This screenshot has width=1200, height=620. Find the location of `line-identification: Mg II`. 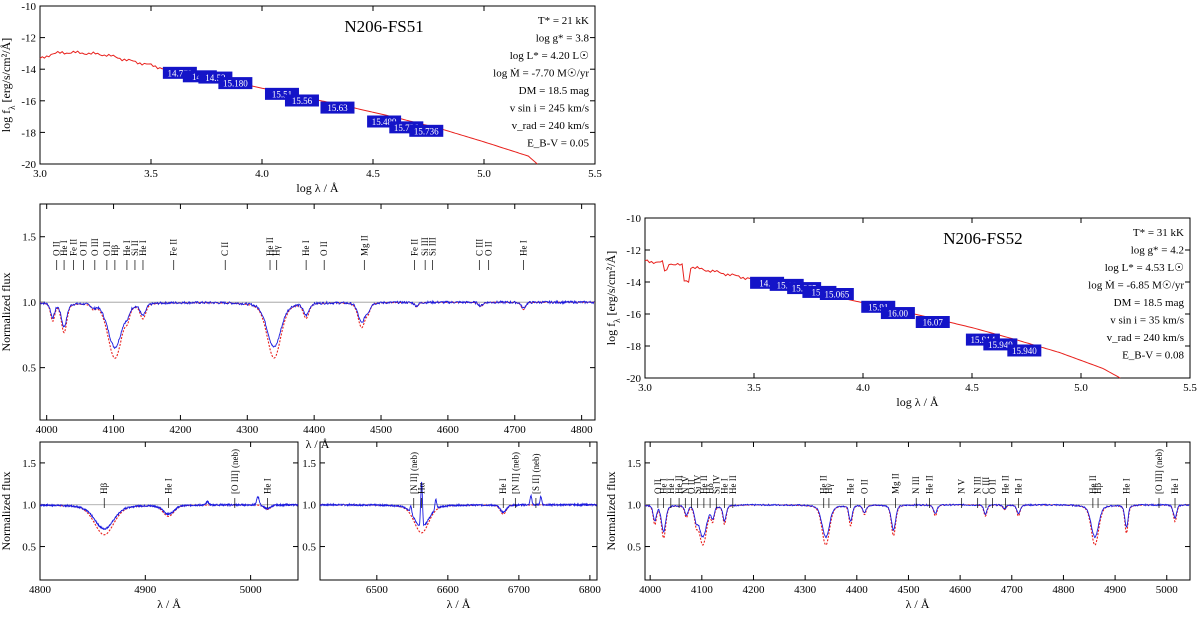

line-identification: Mg II is located at coordinates (364, 252).